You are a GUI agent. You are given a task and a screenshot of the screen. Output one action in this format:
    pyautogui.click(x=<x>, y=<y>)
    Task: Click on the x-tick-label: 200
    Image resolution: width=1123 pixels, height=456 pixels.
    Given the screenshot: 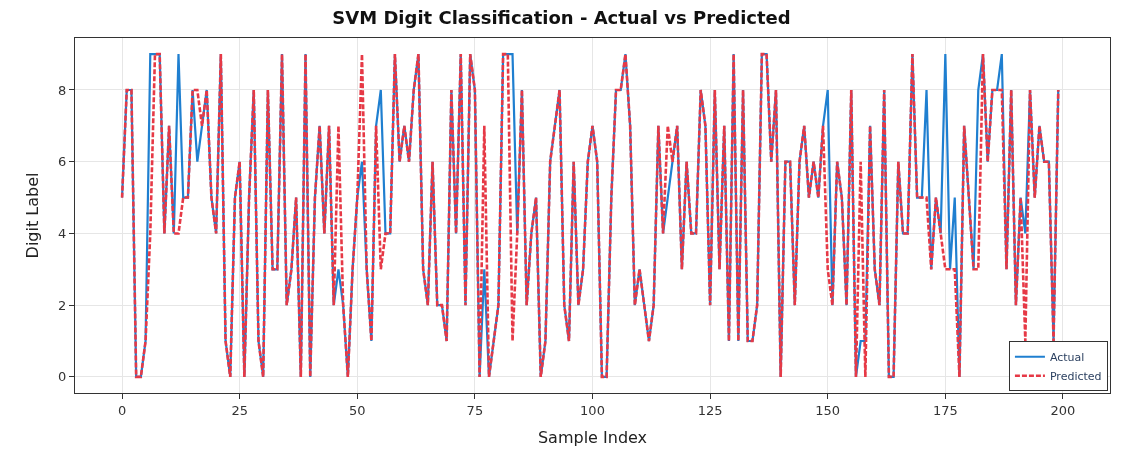 What is the action you would take?
    pyautogui.click(x=1063, y=410)
    